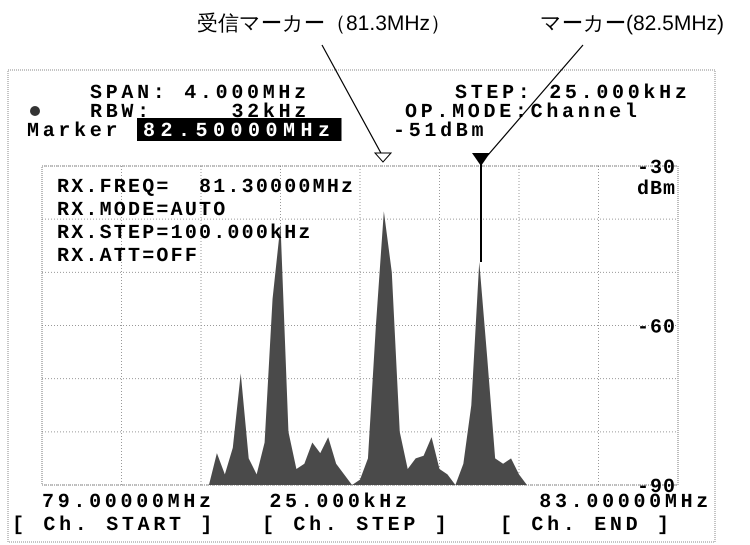  What do you see at coordinates (206, 187) in the screenshot?
I see `annotation: RX.FREQ= 81.30000MHz` at bounding box center [206, 187].